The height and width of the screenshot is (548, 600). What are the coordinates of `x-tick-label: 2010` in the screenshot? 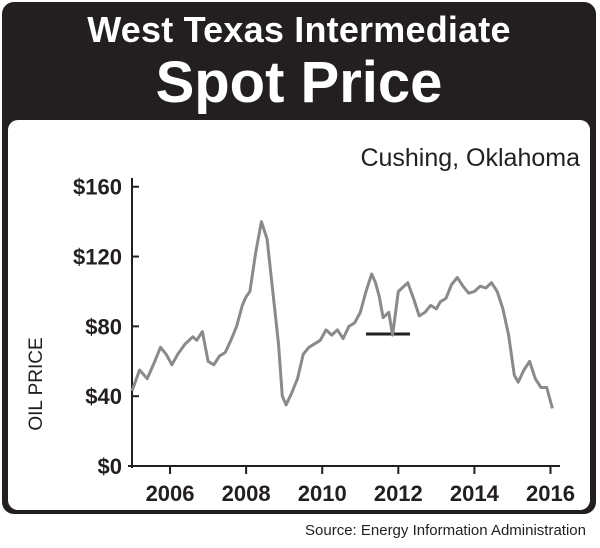 It's located at (322, 493).